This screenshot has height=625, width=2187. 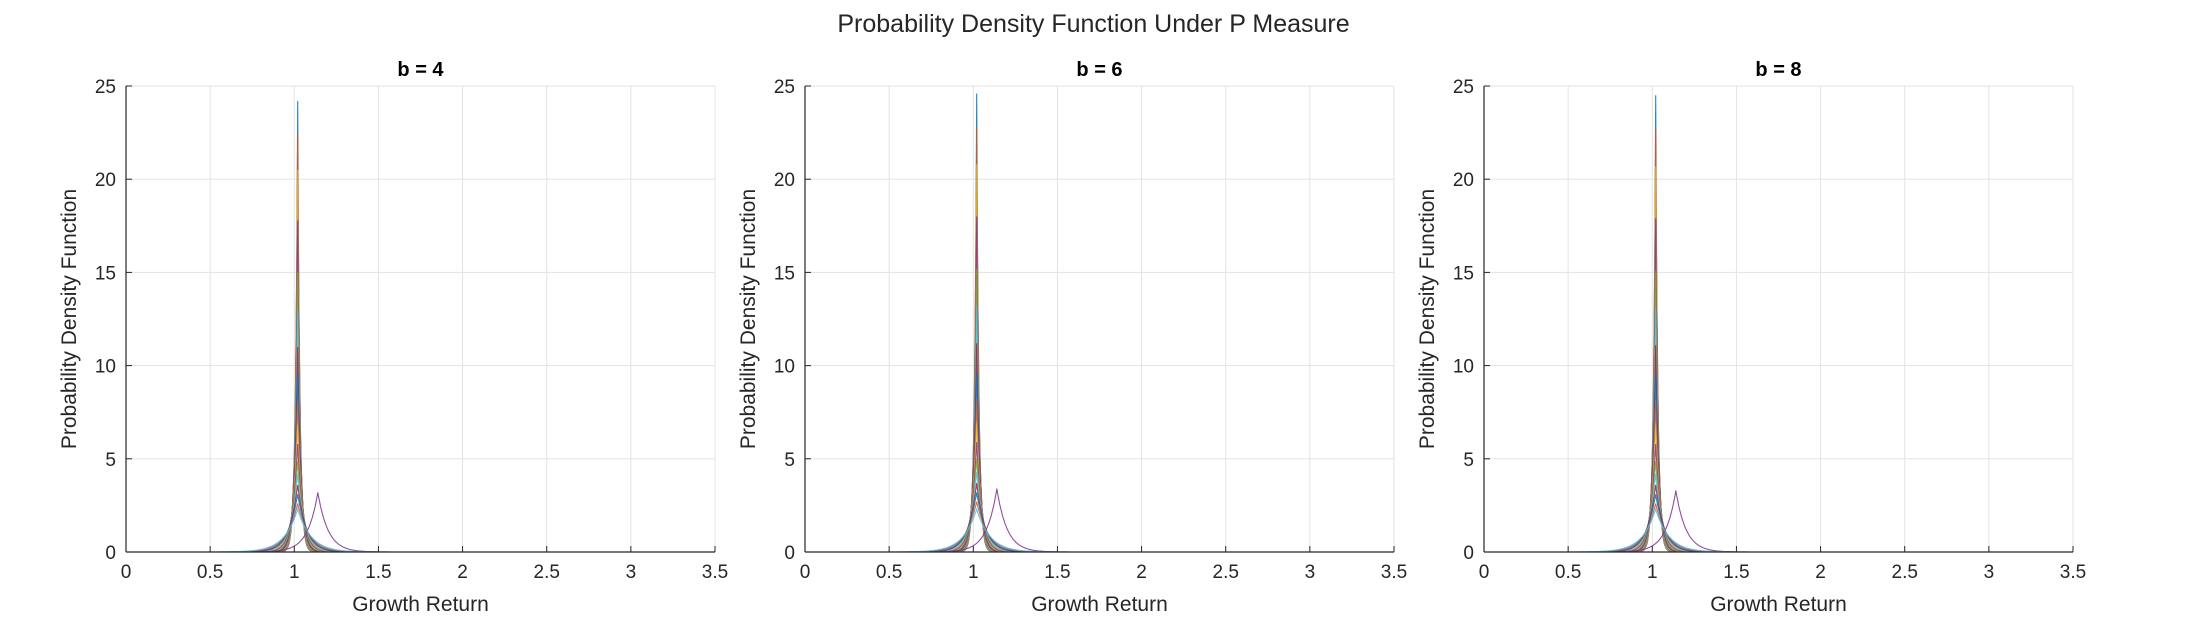 I want to click on panel-title: b = 8, so click(x=1778, y=70).